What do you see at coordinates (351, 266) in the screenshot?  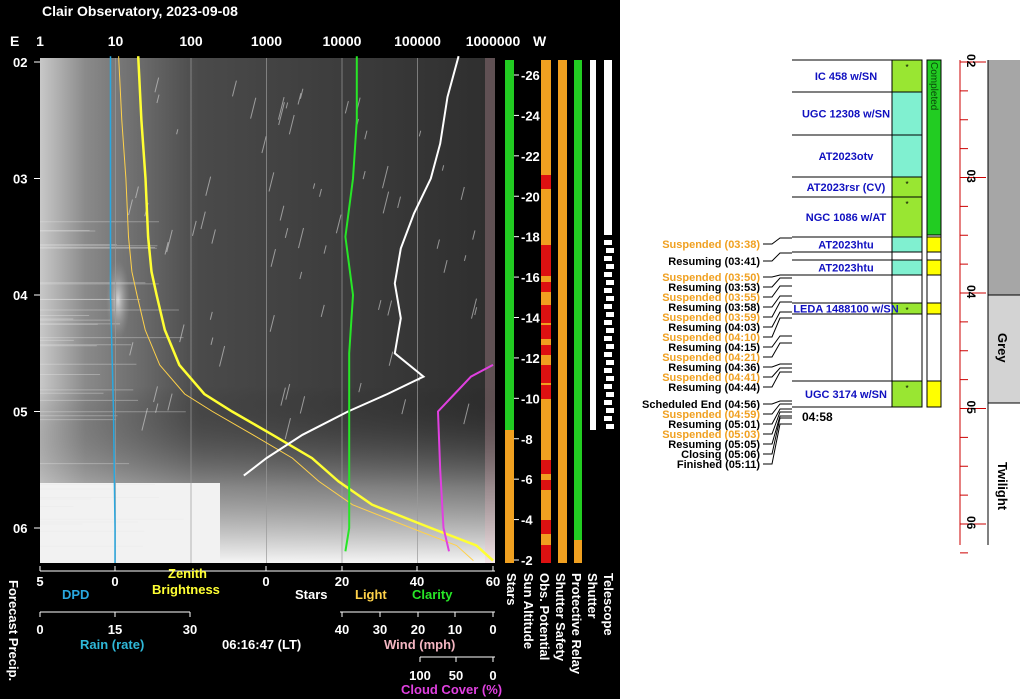 I see `stars-series` at bounding box center [351, 266].